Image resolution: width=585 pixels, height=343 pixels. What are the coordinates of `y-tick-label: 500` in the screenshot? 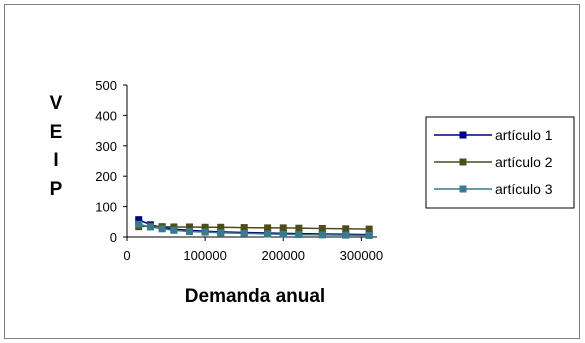 It's located at (106, 85).